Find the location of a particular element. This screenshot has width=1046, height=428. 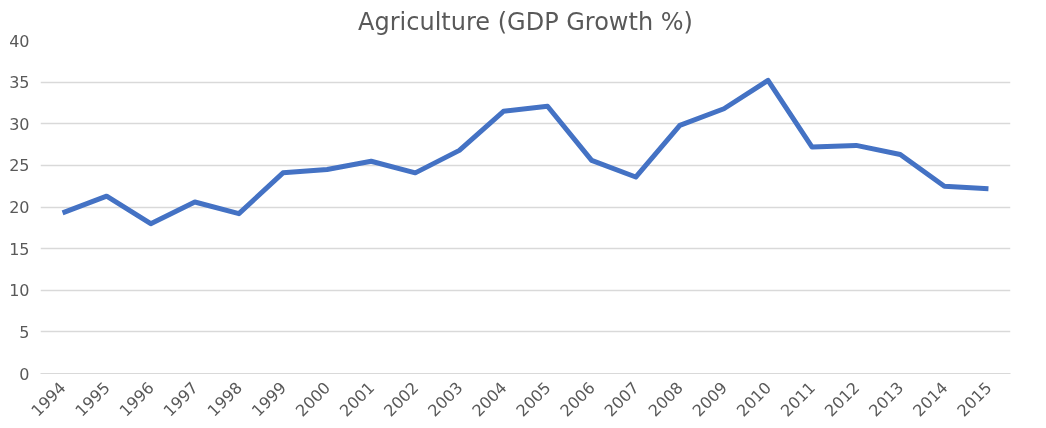

y-tick-label: 0 is located at coordinates (24, 374).